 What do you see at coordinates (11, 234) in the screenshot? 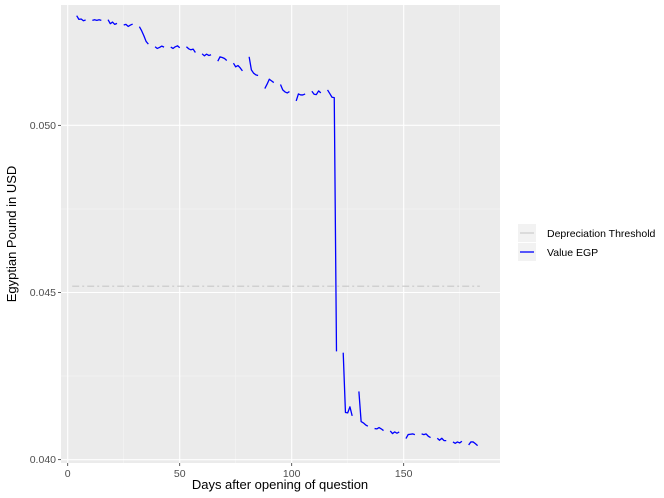
I see `y-axis-title: Egyptian Pound in USD` at bounding box center [11, 234].